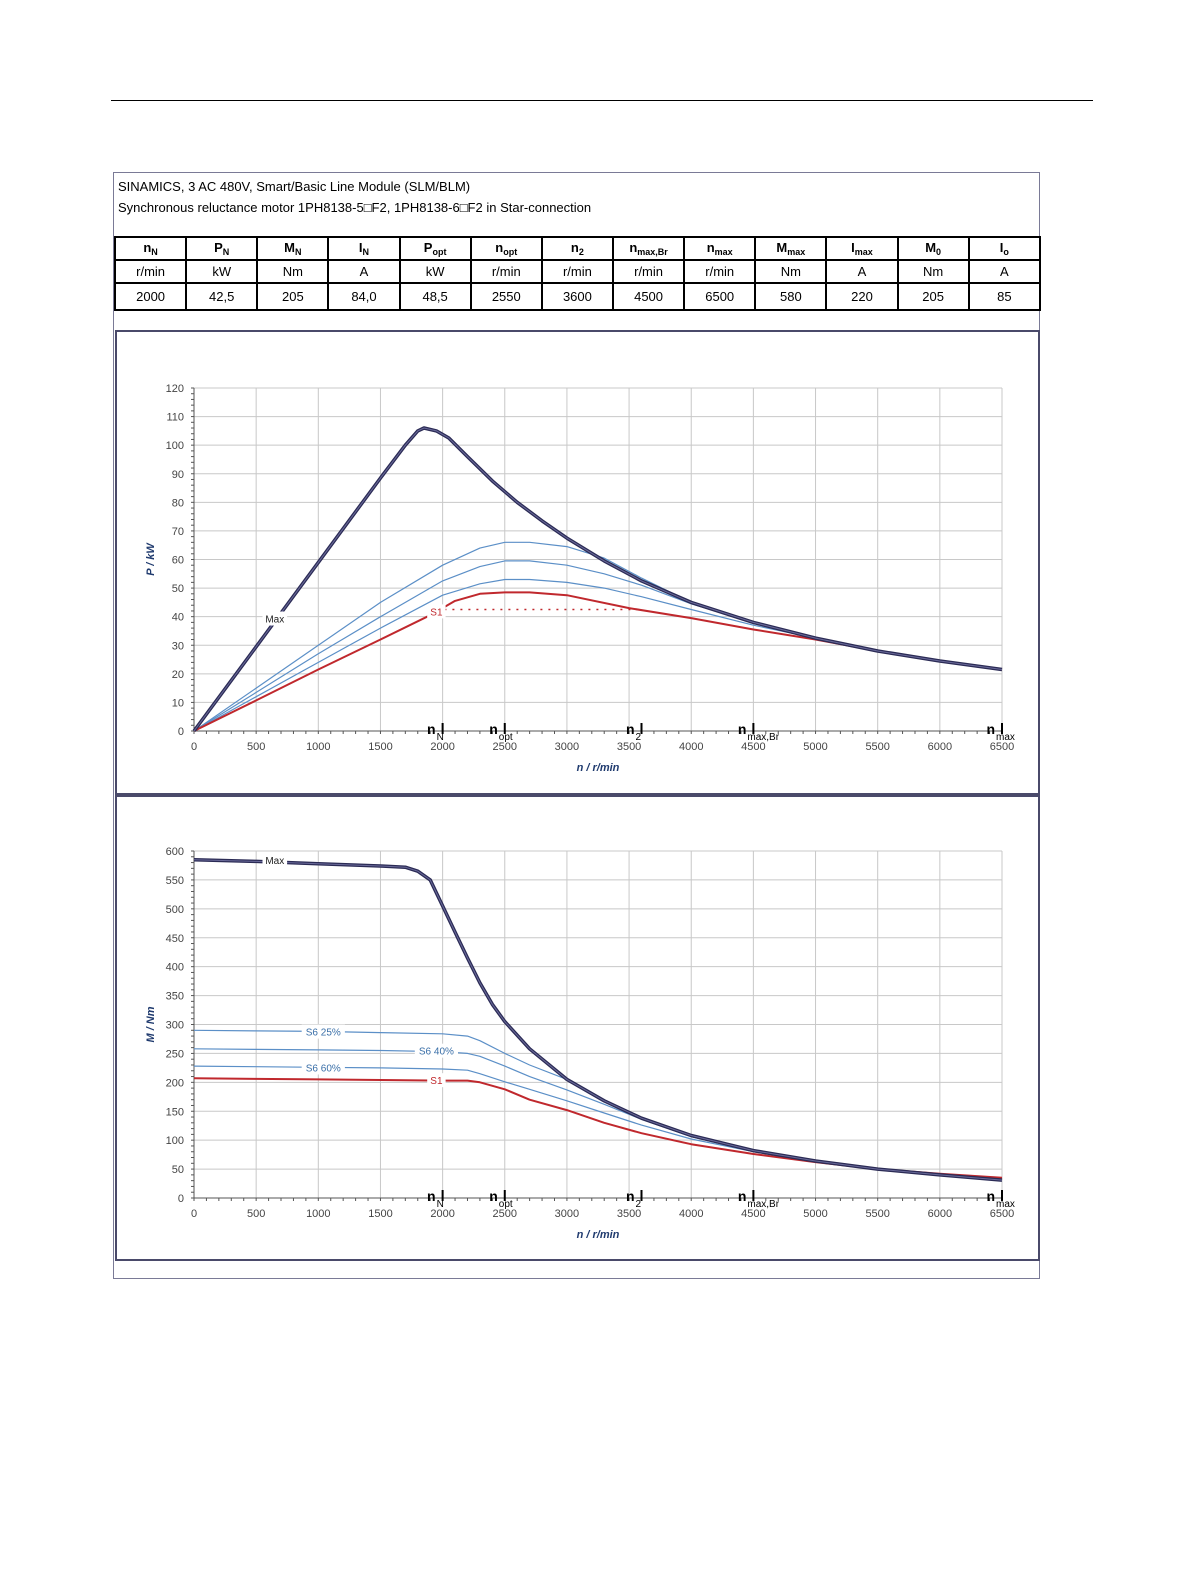 The width and height of the screenshot is (1191, 1587). I want to click on spec-symbol-sub: o, so click(1006, 252).